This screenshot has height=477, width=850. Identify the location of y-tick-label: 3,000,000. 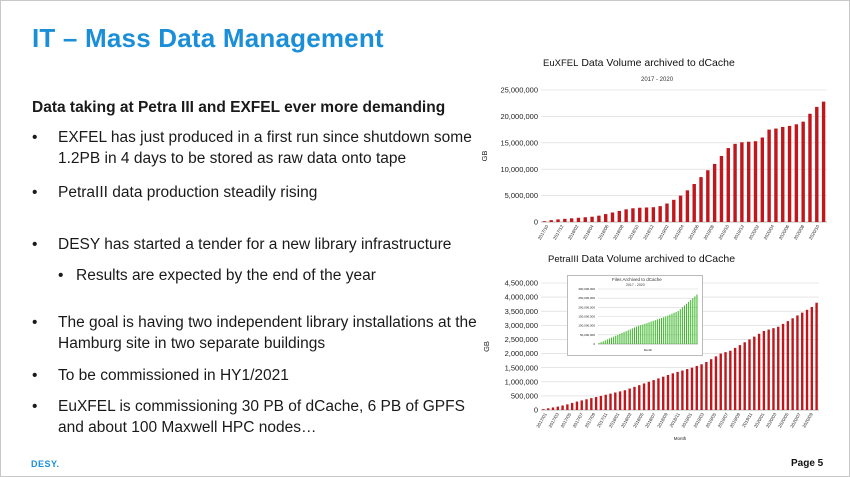
(521, 325).